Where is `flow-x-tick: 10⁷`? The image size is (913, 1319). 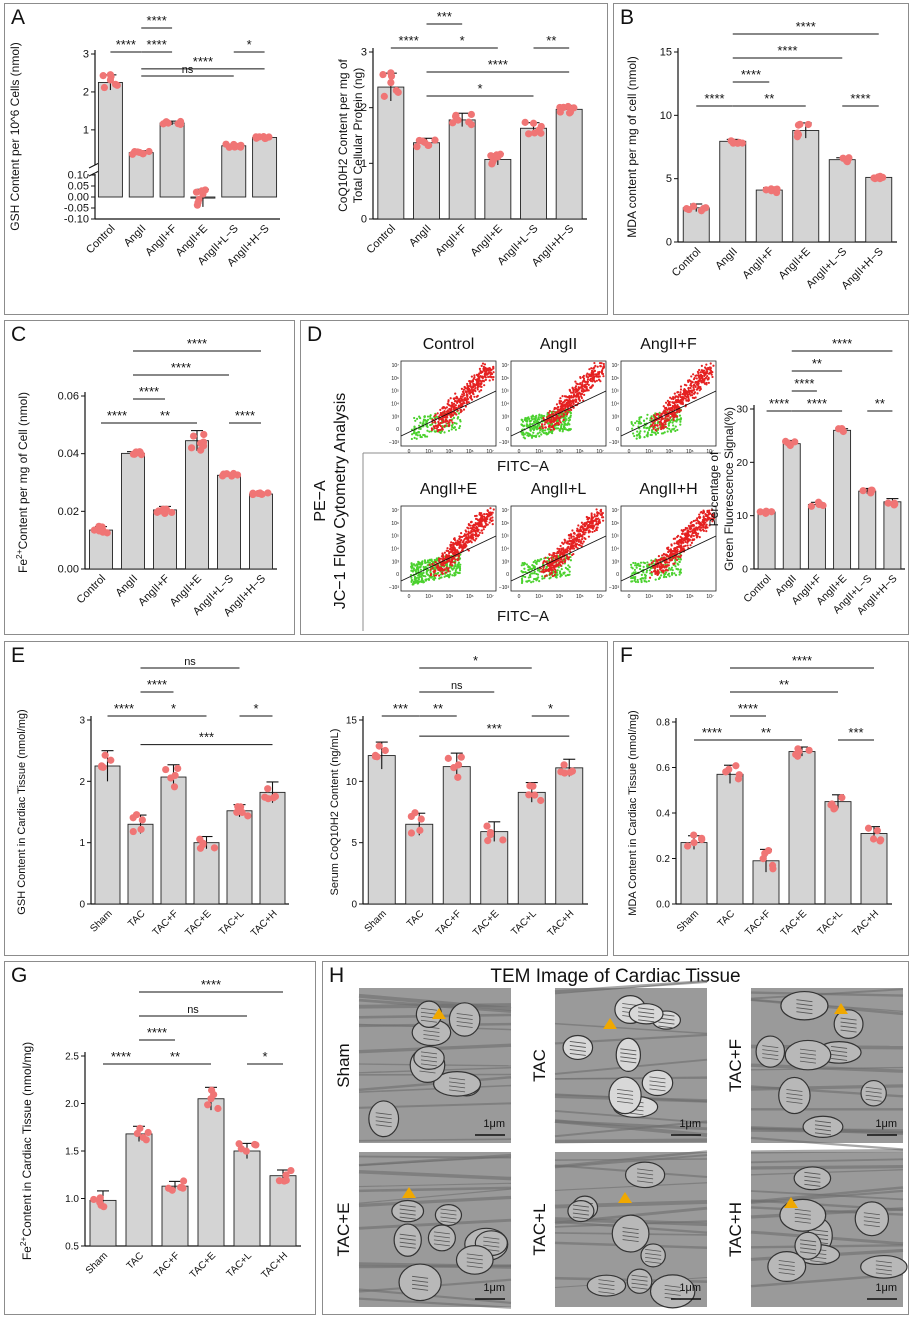 flow-x-tick: 10⁷ is located at coordinates (600, 452).